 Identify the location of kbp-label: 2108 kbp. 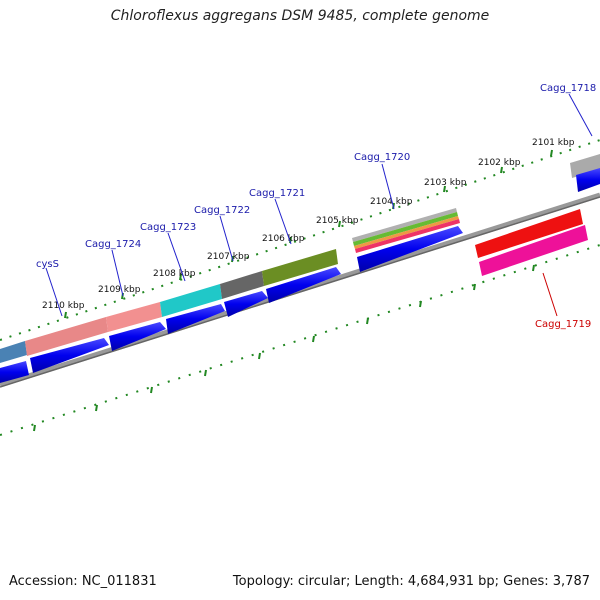
(174, 274).